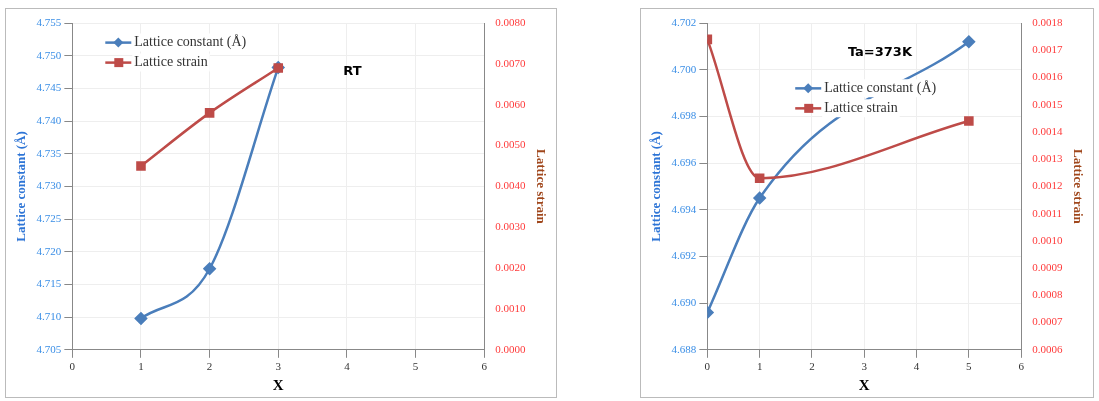  What do you see at coordinates (684, 255) in the screenshot?
I see `y-tick-label: 4.692` at bounding box center [684, 255].